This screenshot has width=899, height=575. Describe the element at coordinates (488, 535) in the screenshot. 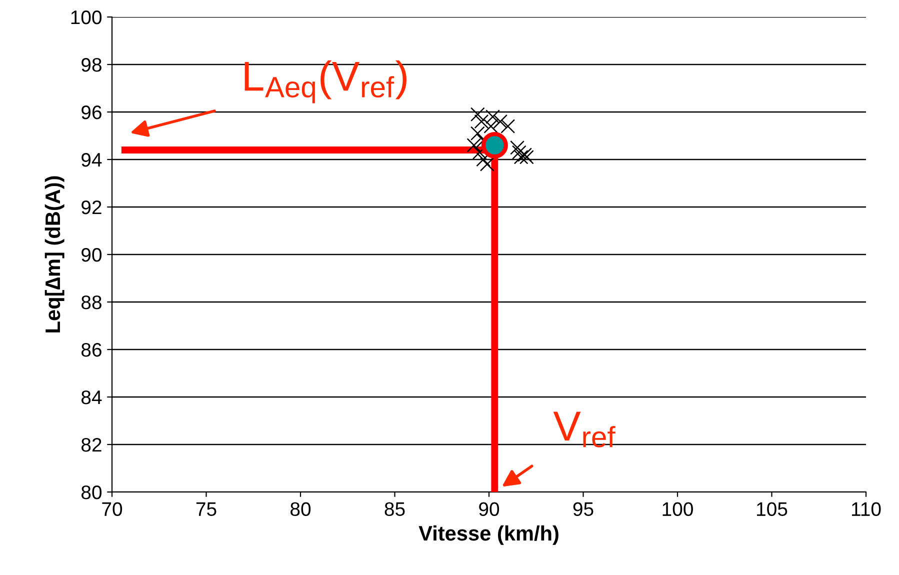

I see `x-axis-title: Vitesse (km/h)` at that location.